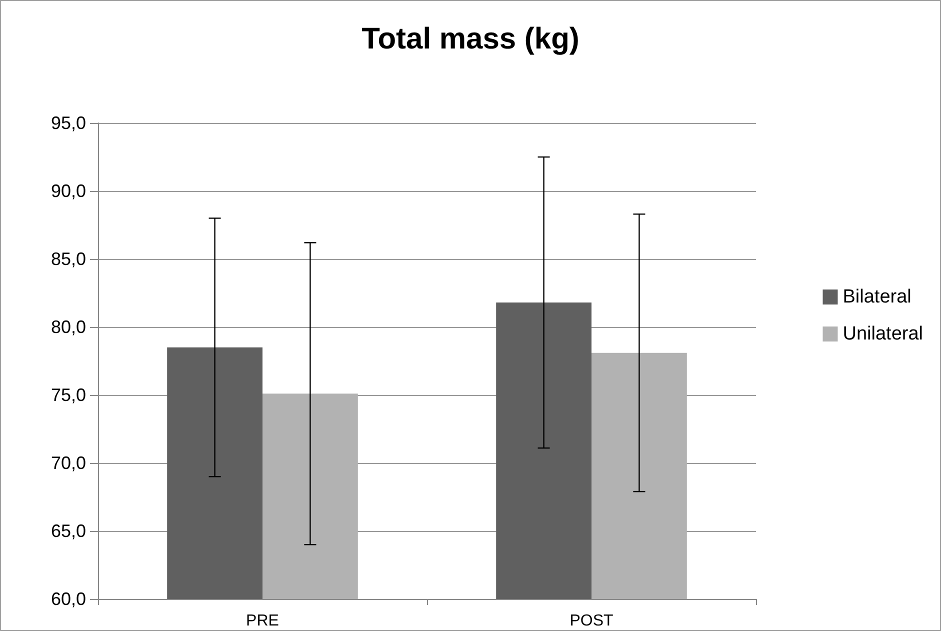 Image resolution: width=941 pixels, height=631 pixels. What do you see at coordinates (68, 463) in the screenshot?
I see `y-tick-label: 70,0` at bounding box center [68, 463].